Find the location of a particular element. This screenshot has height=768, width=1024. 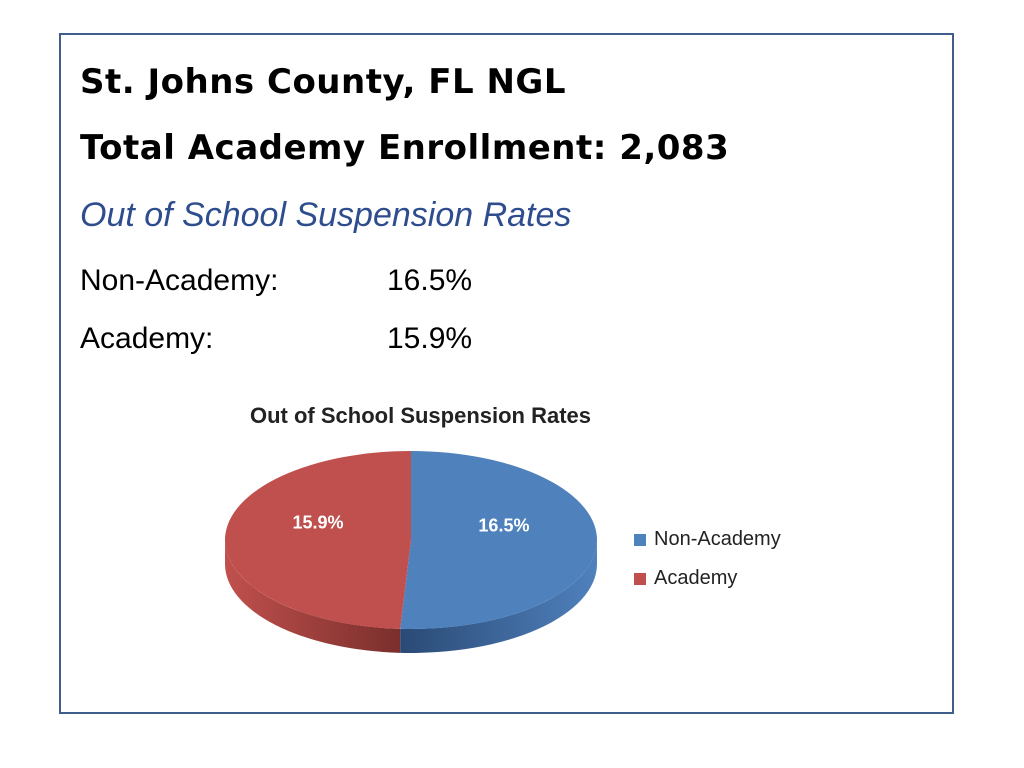

legend-label: Academy is located at coordinates (696, 578).